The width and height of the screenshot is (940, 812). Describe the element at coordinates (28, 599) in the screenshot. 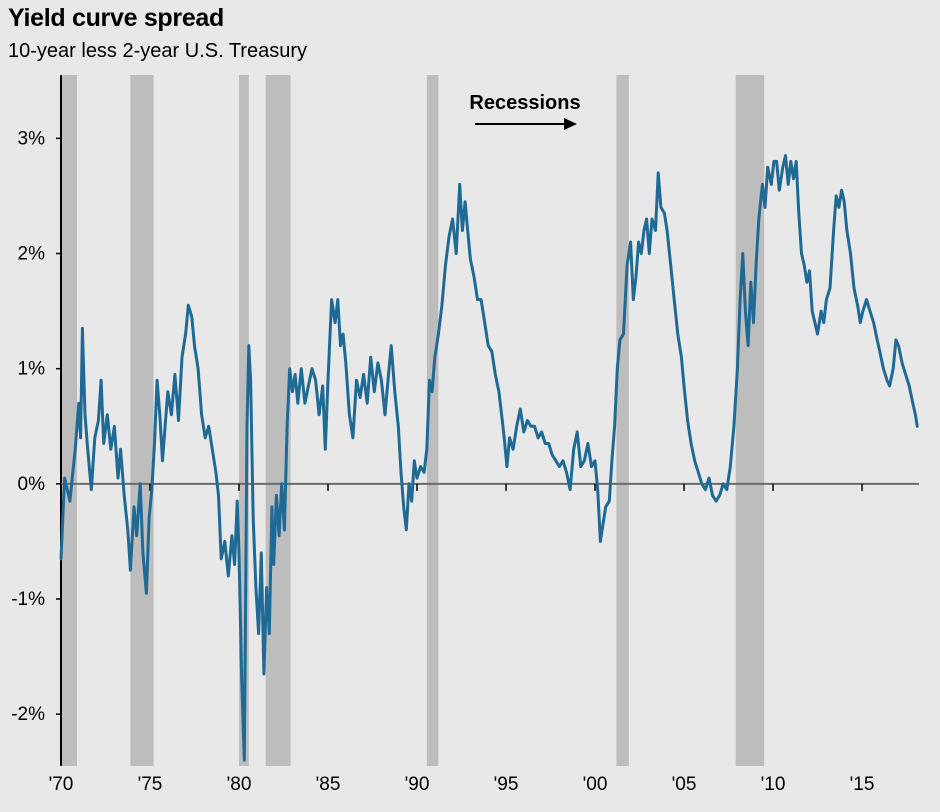

I see `y-tick-label: -1%` at that location.